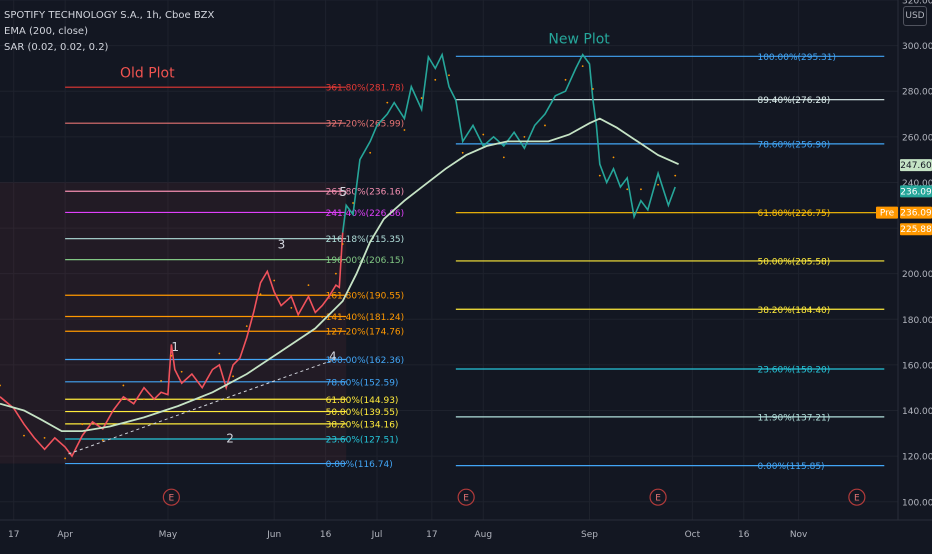 The image size is (932, 554). I want to click on fib-label-old: 161.80%(190.55), so click(365, 297).